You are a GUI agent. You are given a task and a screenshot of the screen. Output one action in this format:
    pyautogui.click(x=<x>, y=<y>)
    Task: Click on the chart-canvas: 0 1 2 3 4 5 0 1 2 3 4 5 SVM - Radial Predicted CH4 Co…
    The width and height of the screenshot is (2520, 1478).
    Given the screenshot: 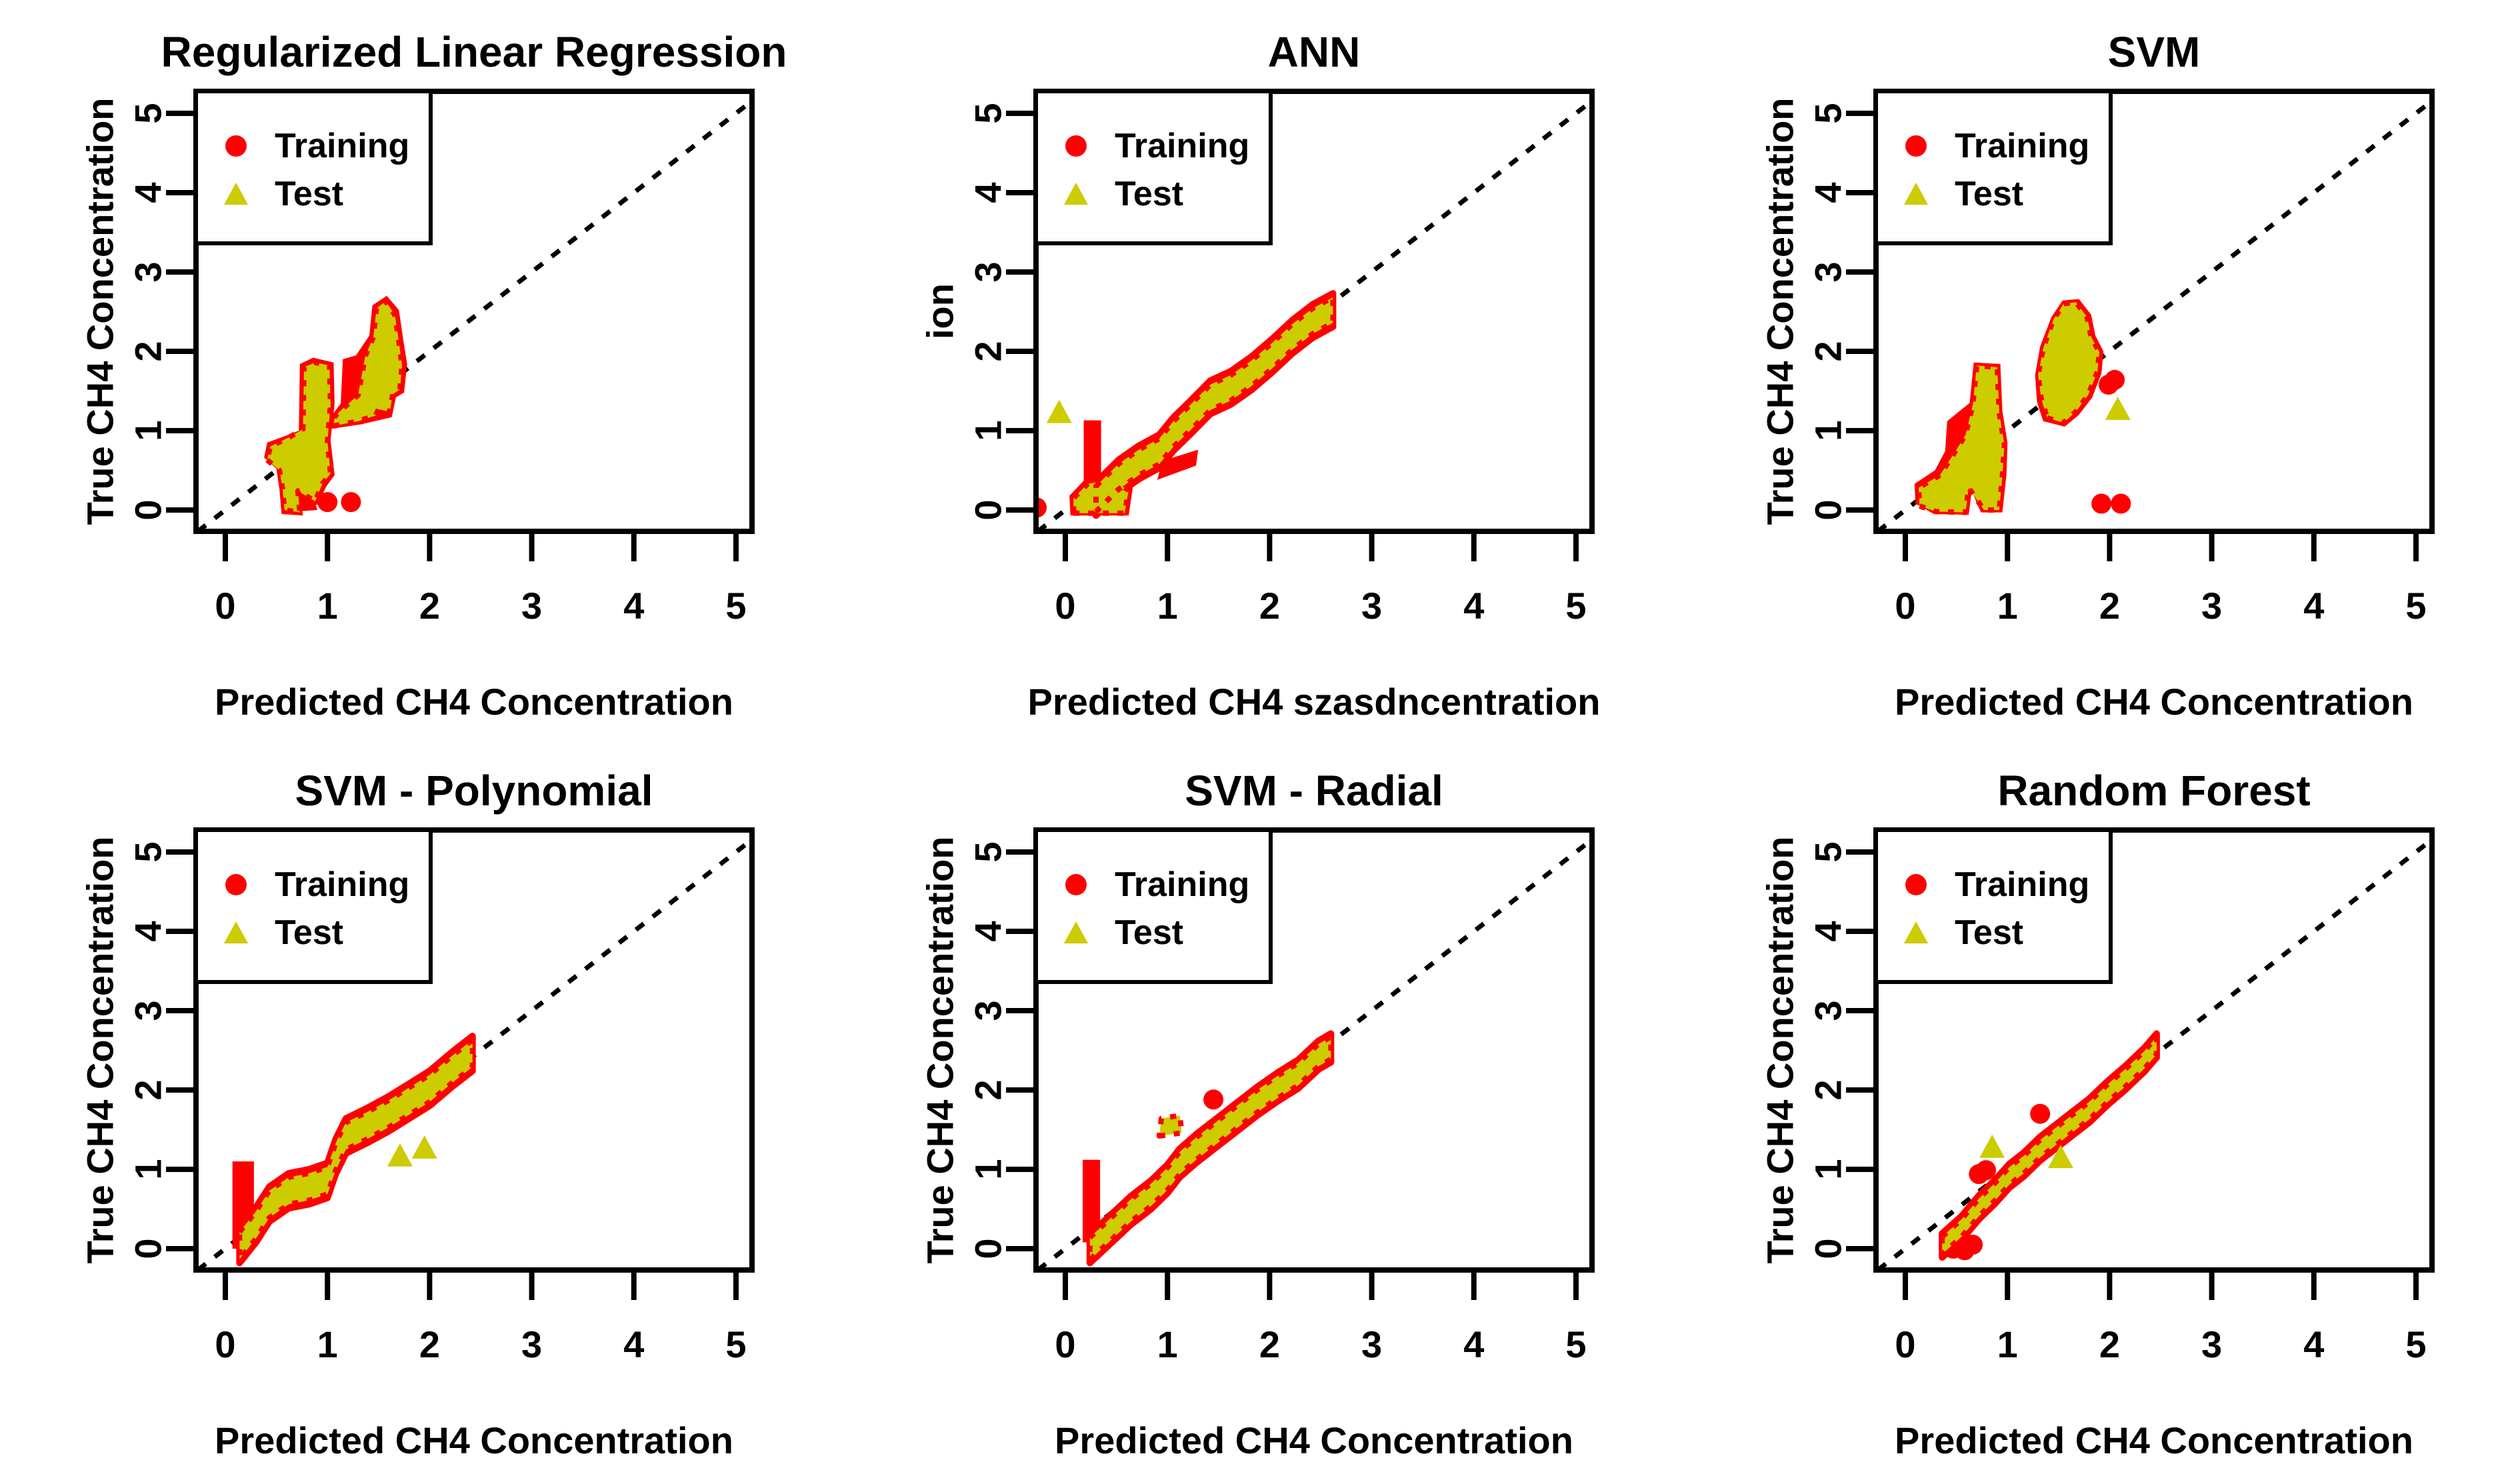 What is the action you would take?
    pyautogui.click(x=1257, y=1114)
    